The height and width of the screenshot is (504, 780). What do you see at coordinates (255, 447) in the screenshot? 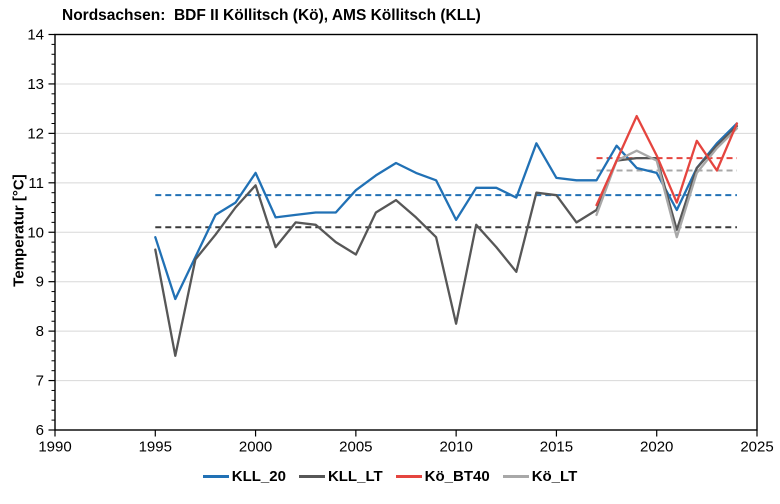
I see `x-tick-label: 2000` at bounding box center [255, 447].